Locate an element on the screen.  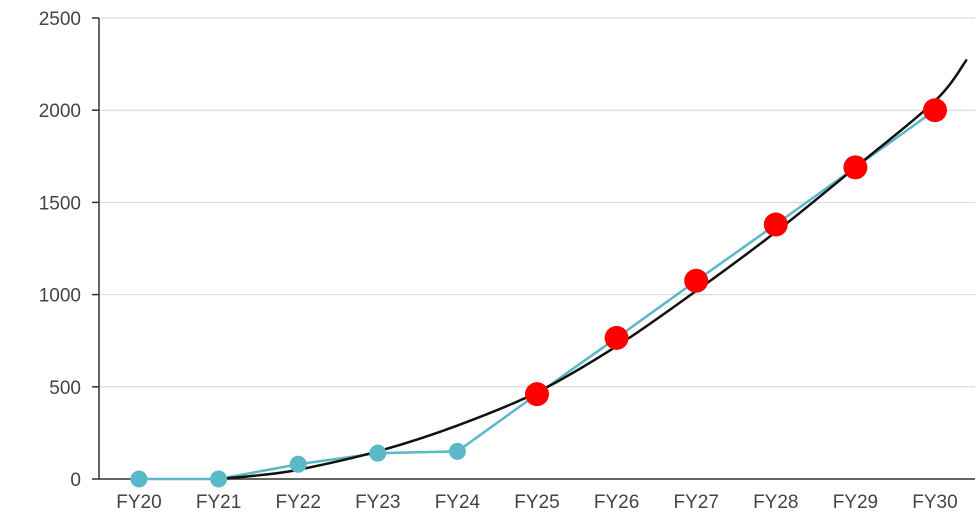
x-tick-label: FY26 is located at coordinates (616, 502).